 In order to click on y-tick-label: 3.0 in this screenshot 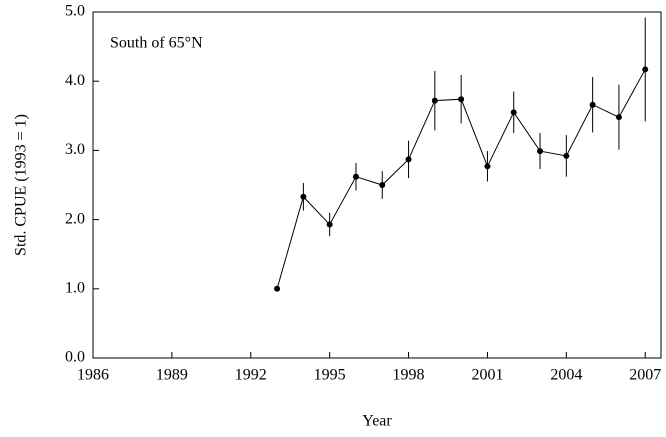, I will do `click(75, 149)`.